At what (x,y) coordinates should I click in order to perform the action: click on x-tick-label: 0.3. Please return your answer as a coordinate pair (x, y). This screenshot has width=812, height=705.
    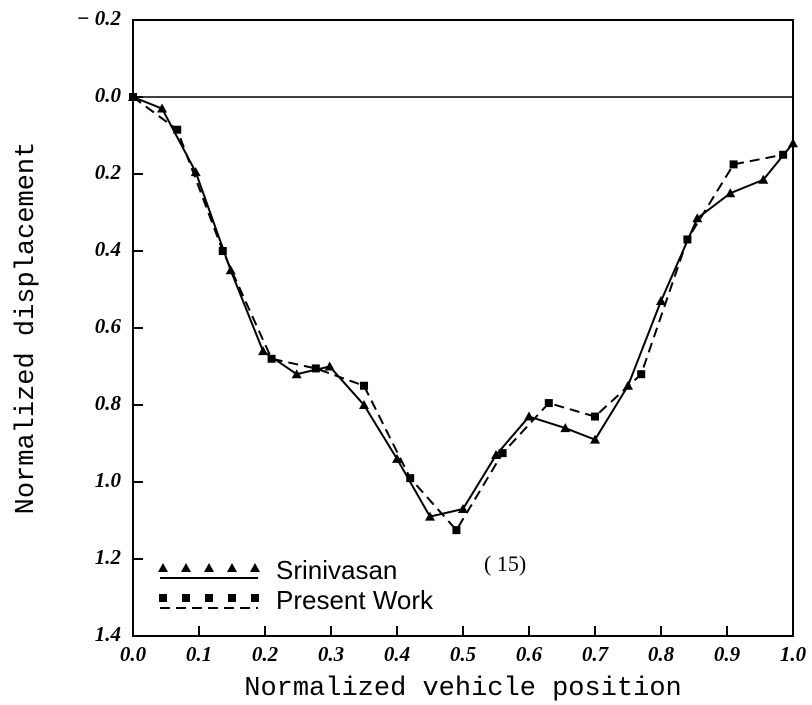
    Looking at the image, I should click on (331, 654).